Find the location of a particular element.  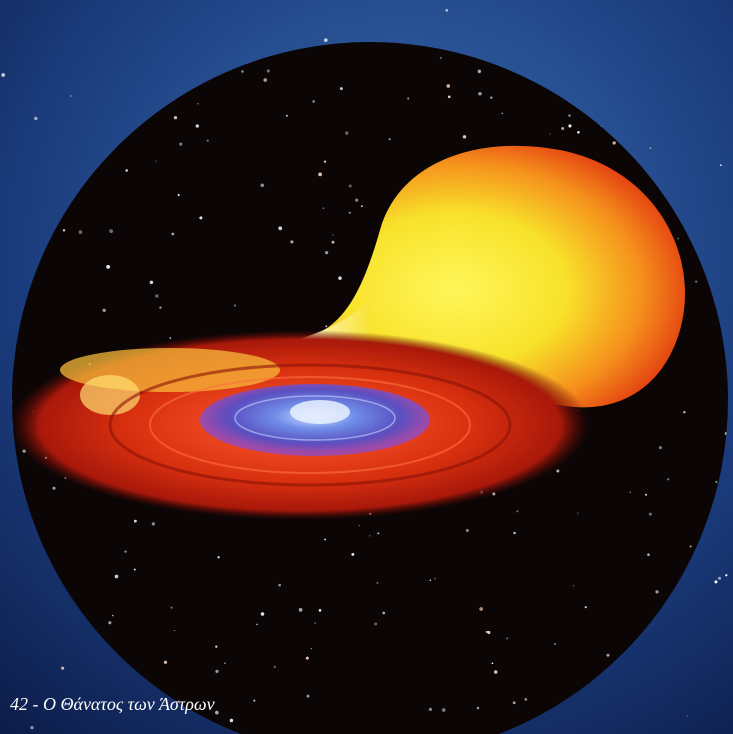

white-dwarf is located at coordinates (320, 412).